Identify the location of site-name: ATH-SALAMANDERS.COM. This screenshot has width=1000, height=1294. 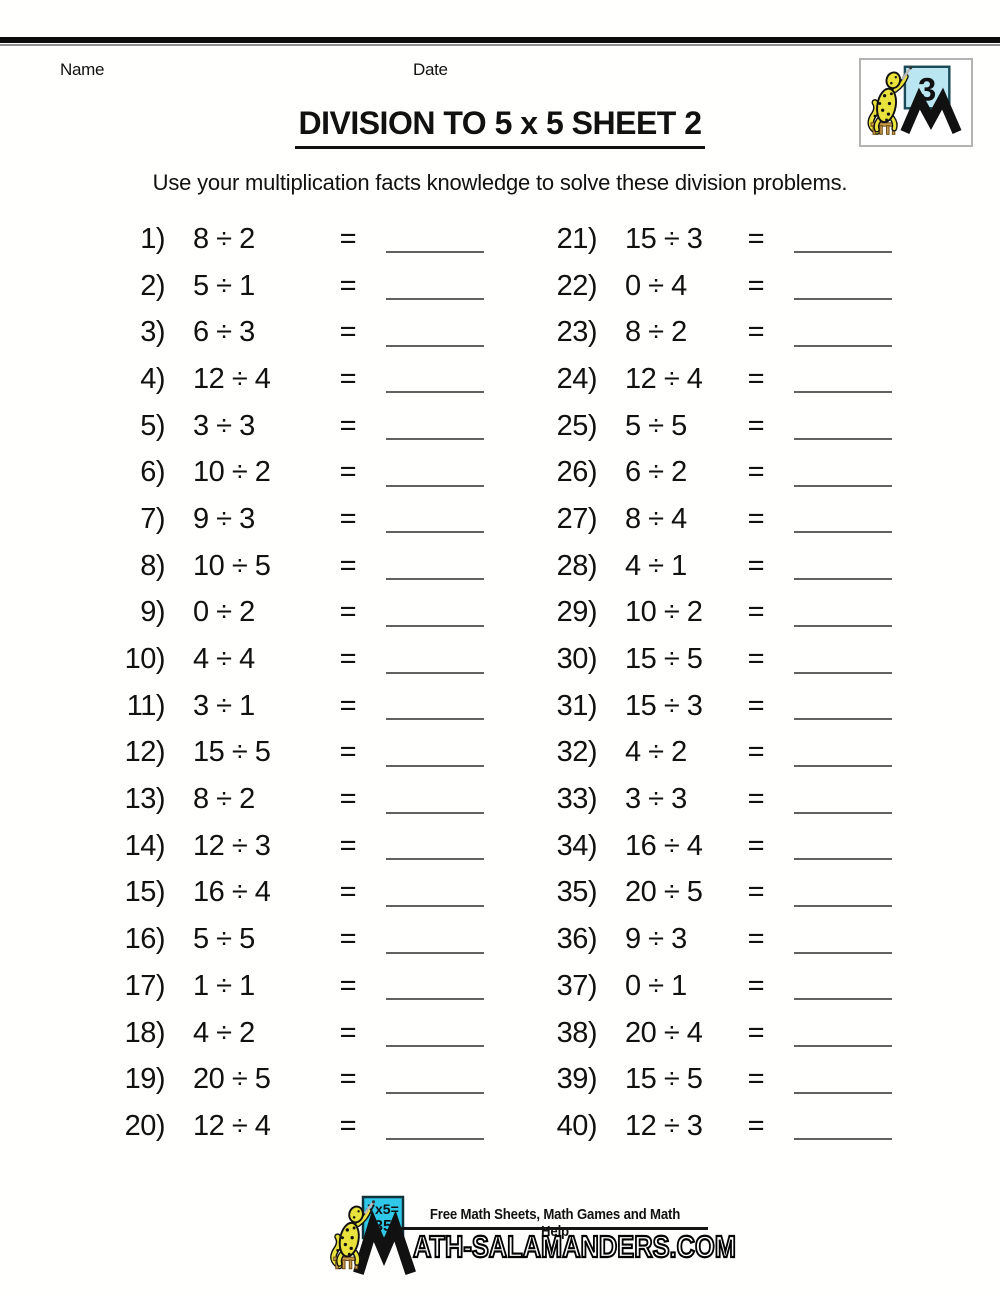
(574, 1246).